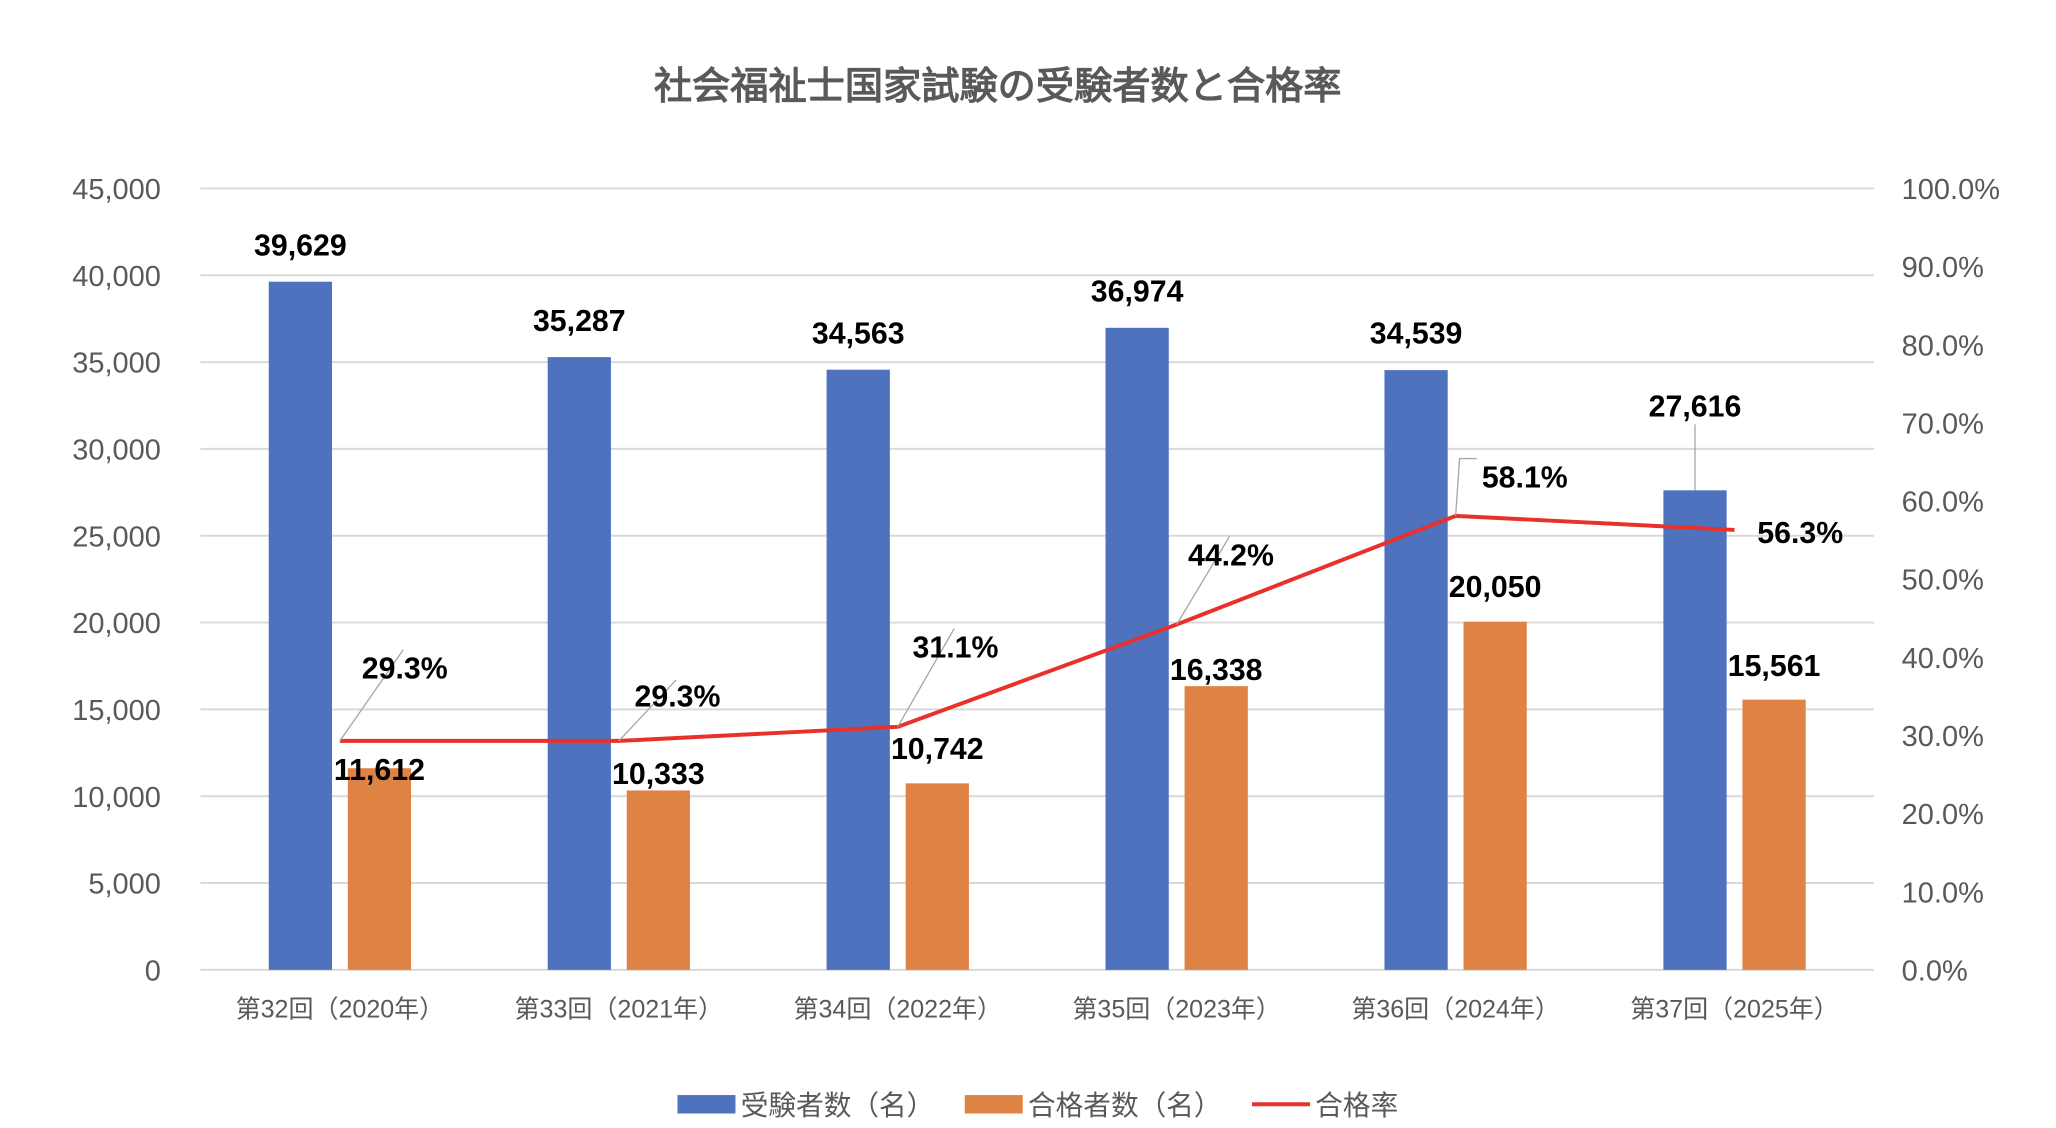 Image resolution: width=2056 pixels, height=1128 pixels. Describe the element at coordinates (1125, 1105) in the screenshot. I see `legend-label-passers: 合格者数（名）` at that location.